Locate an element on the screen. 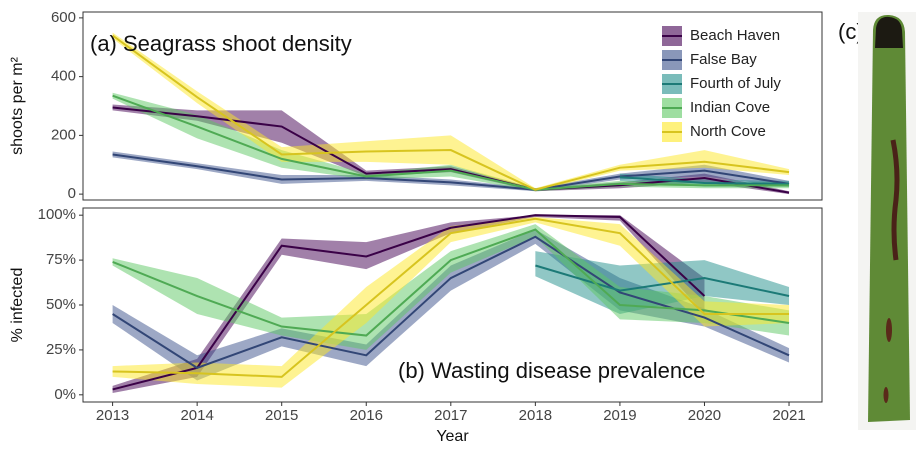  y-tick-label: 0 is located at coordinates (72, 193).